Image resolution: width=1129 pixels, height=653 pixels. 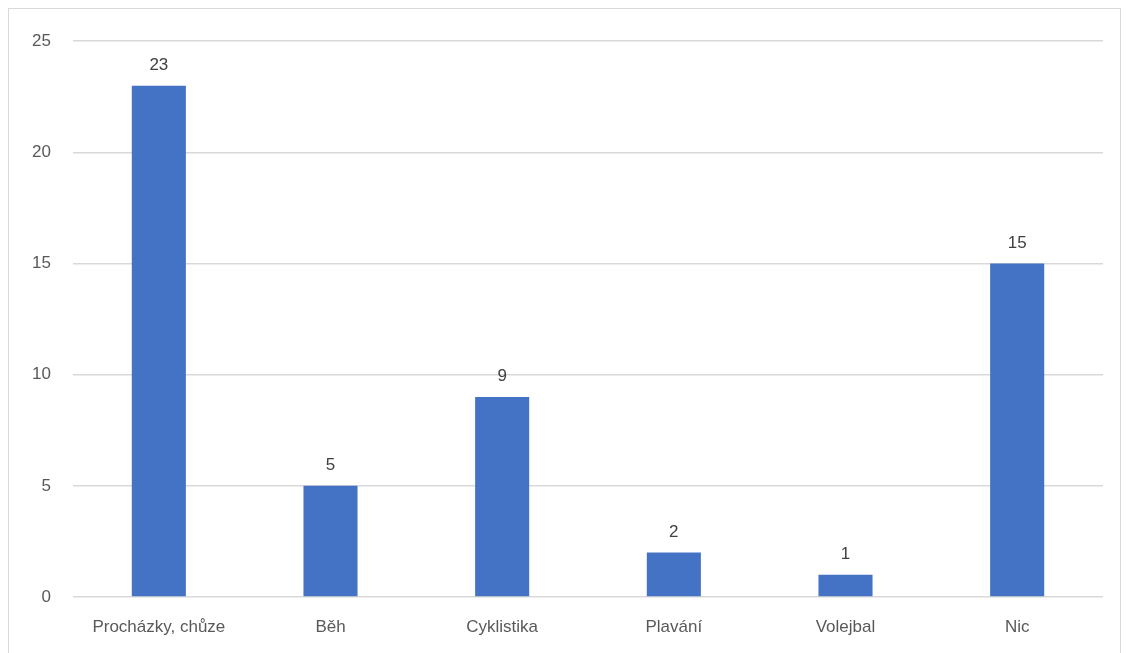 I want to click on x-tick-label: Nic, so click(x=1017, y=626).